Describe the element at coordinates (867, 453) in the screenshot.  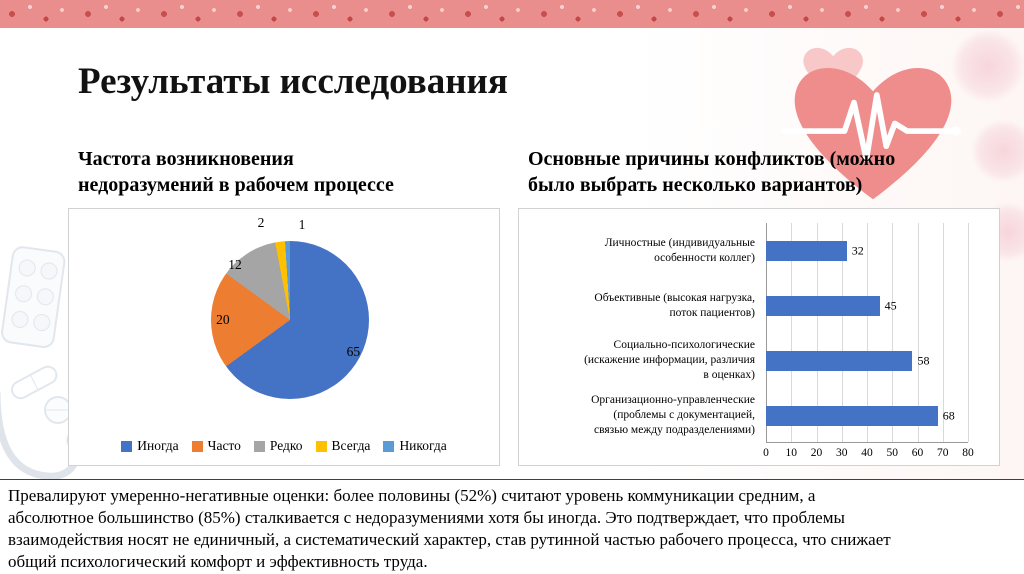
I see `axis-tick-label: 40` at that location.